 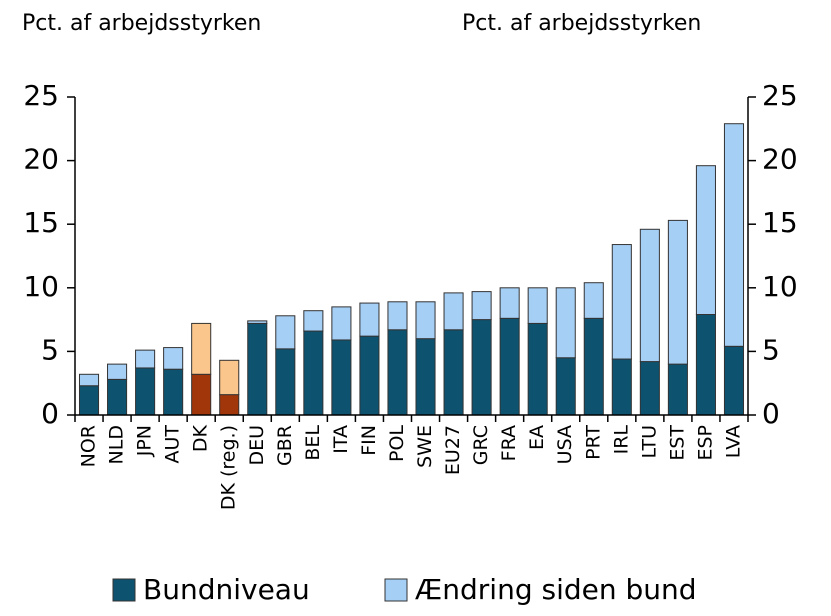 I want to click on x-tick-label: SWE, so click(x=425, y=446).